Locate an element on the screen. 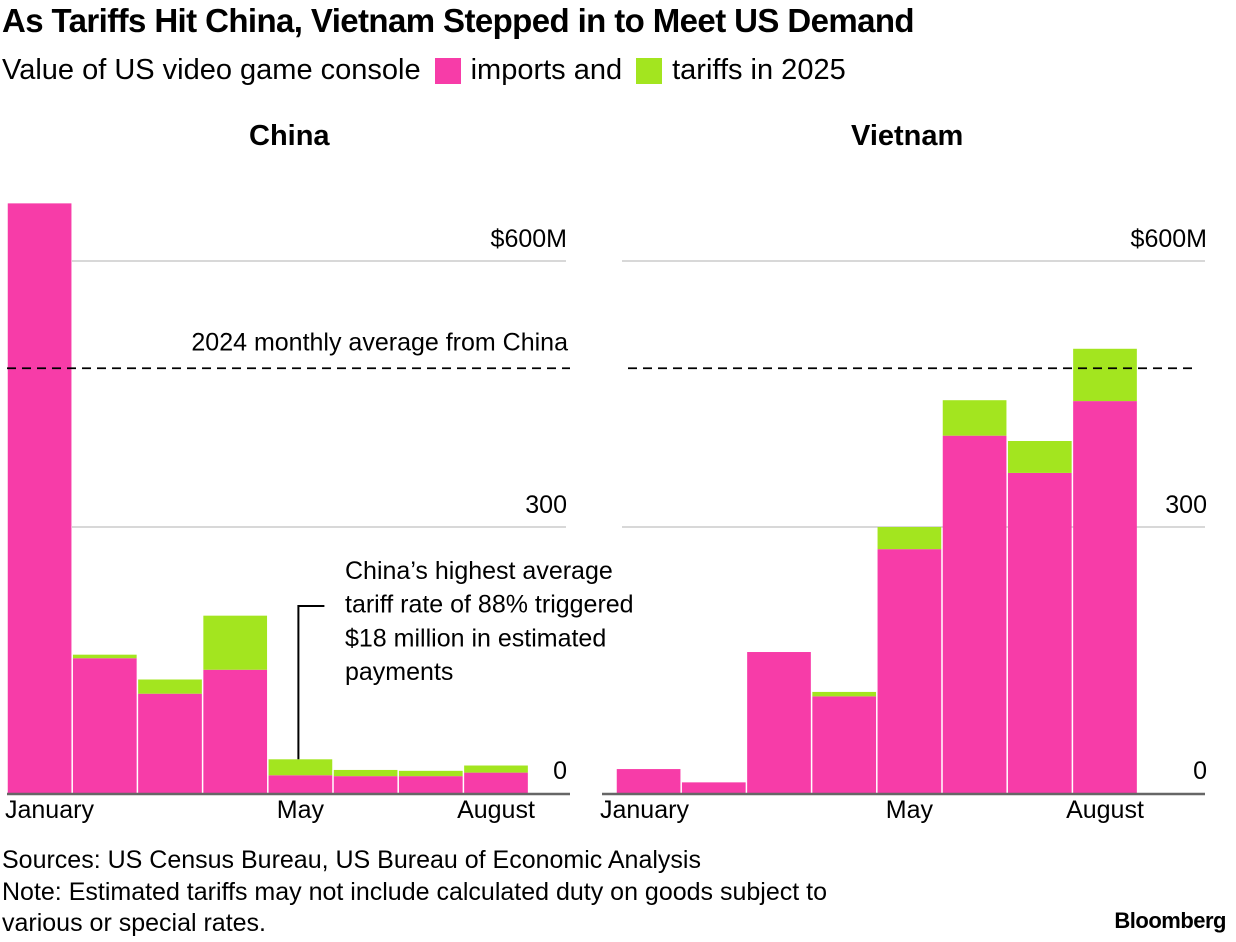 The width and height of the screenshot is (1236, 942). bloomberg-logo: Bloomberg is located at coordinates (1170, 920).